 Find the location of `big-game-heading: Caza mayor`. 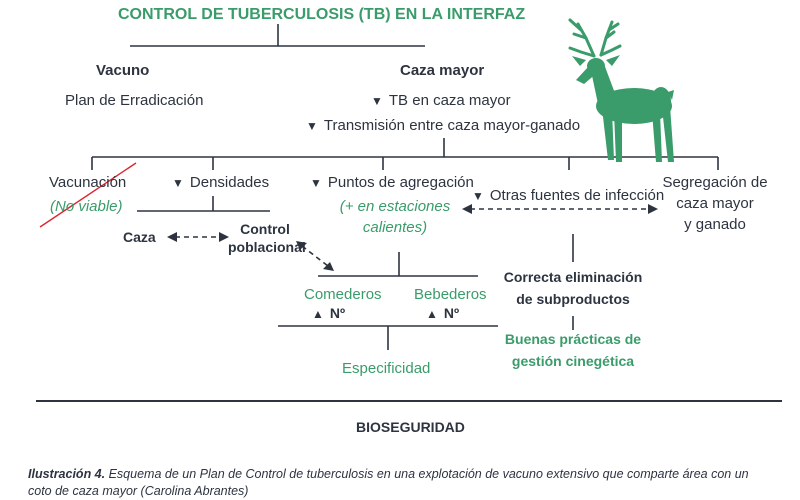

big-game-heading: Caza mayor is located at coordinates (442, 70).